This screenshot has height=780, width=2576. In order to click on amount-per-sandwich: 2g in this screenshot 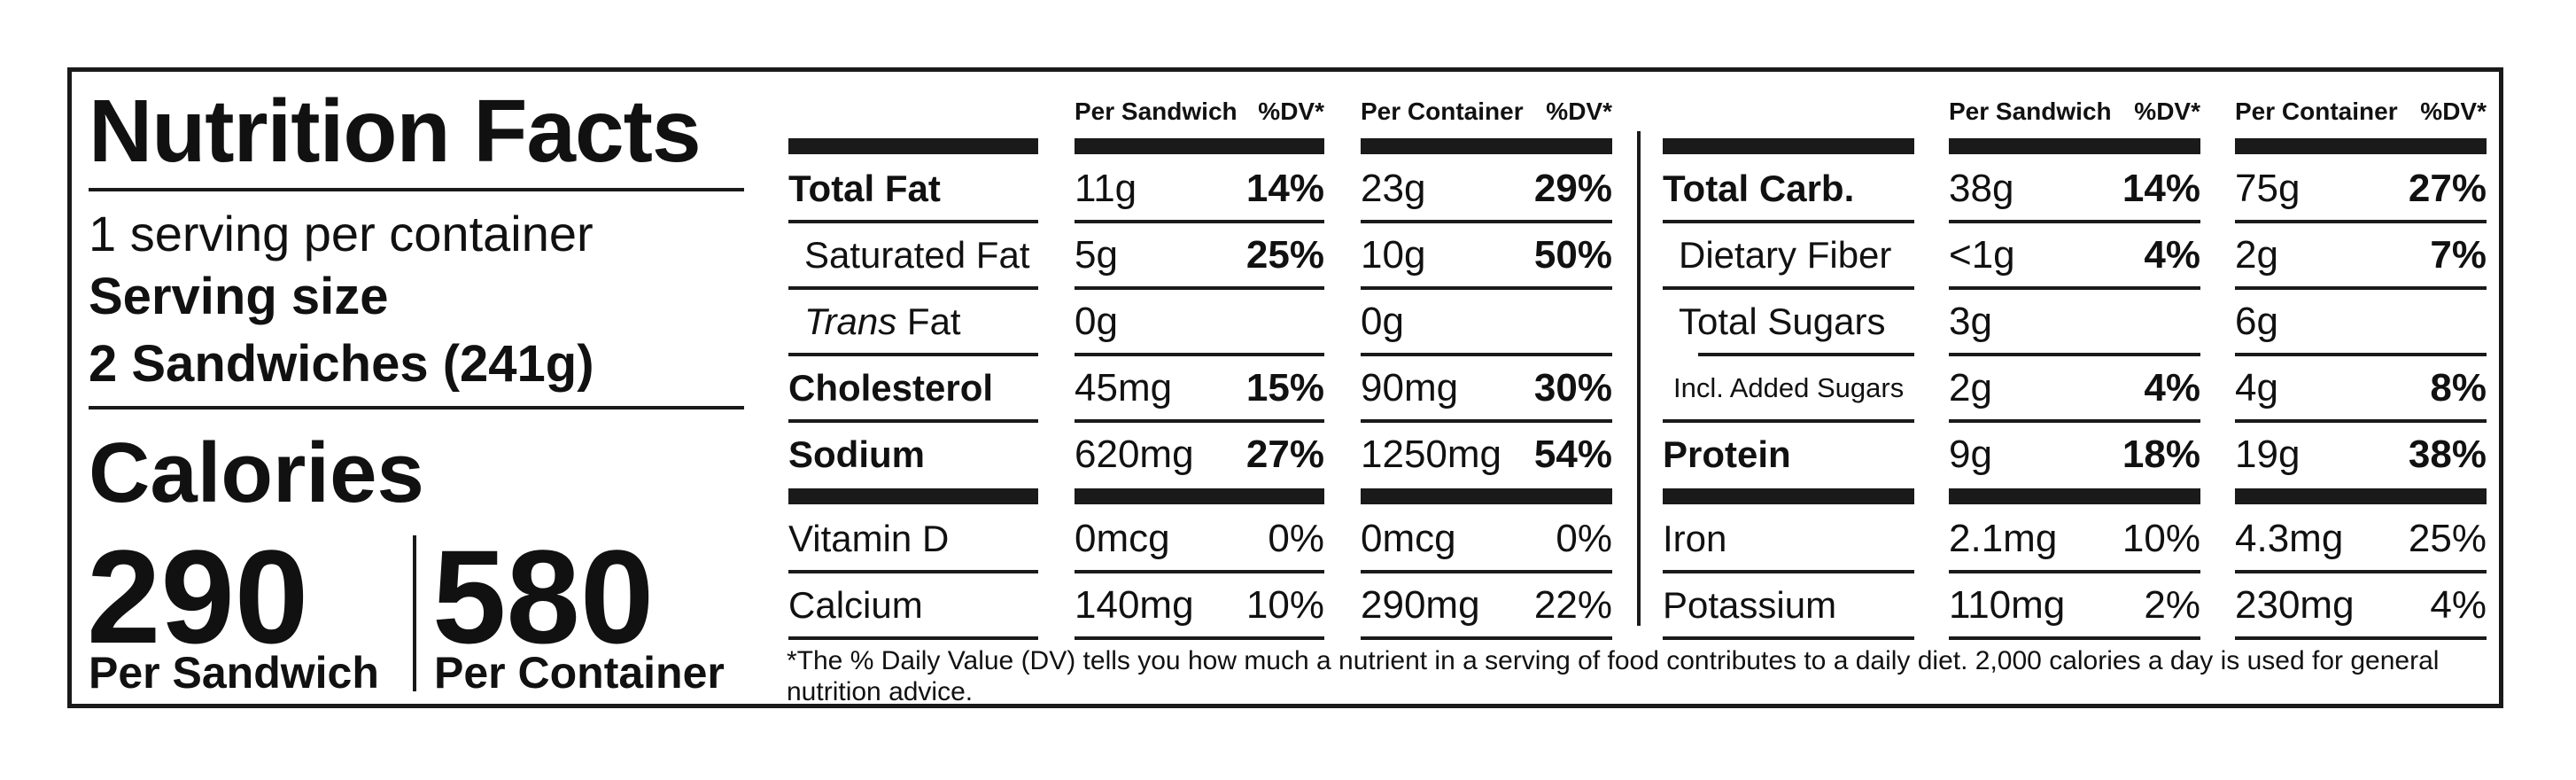, I will do `click(1970, 388)`.